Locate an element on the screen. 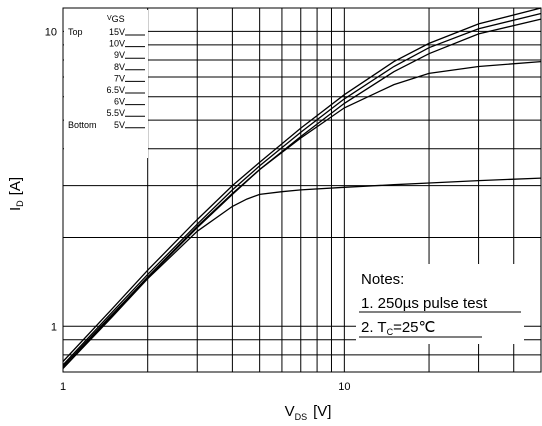 The height and width of the screenshot is (426, 542). legend-entry-label: 10V is located at coordinates (117, 44).